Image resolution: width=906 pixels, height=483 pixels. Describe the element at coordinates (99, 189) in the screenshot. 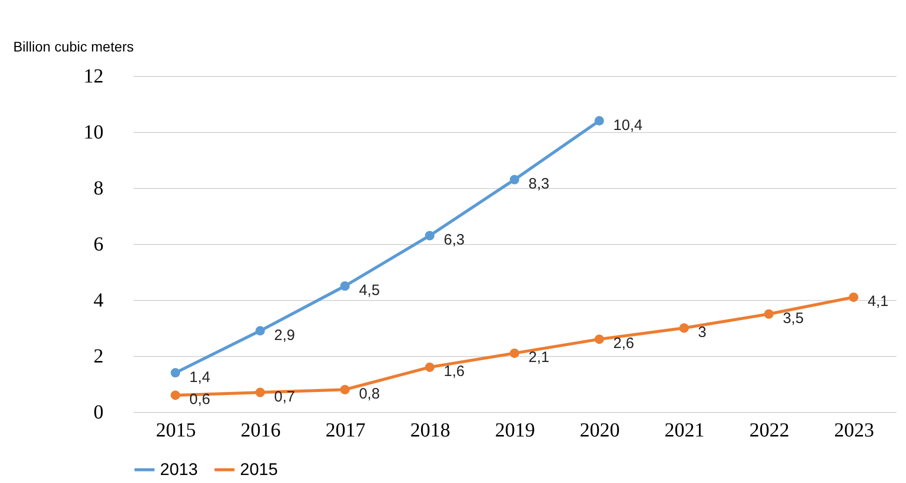

I see `y-tick-label: 8` at that location.